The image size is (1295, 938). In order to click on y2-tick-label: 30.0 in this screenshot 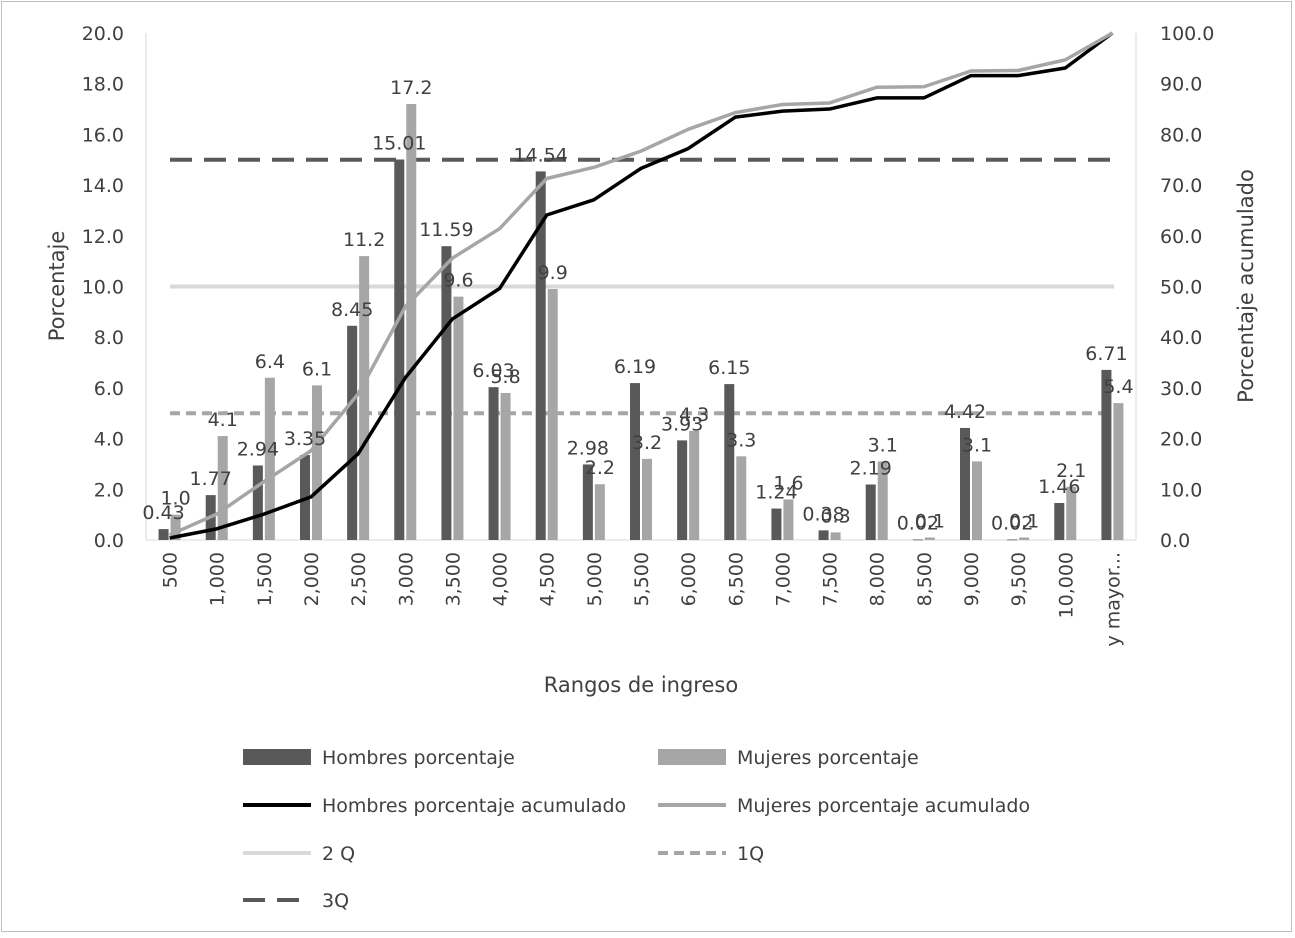, I will do `click(1181, 389)`.